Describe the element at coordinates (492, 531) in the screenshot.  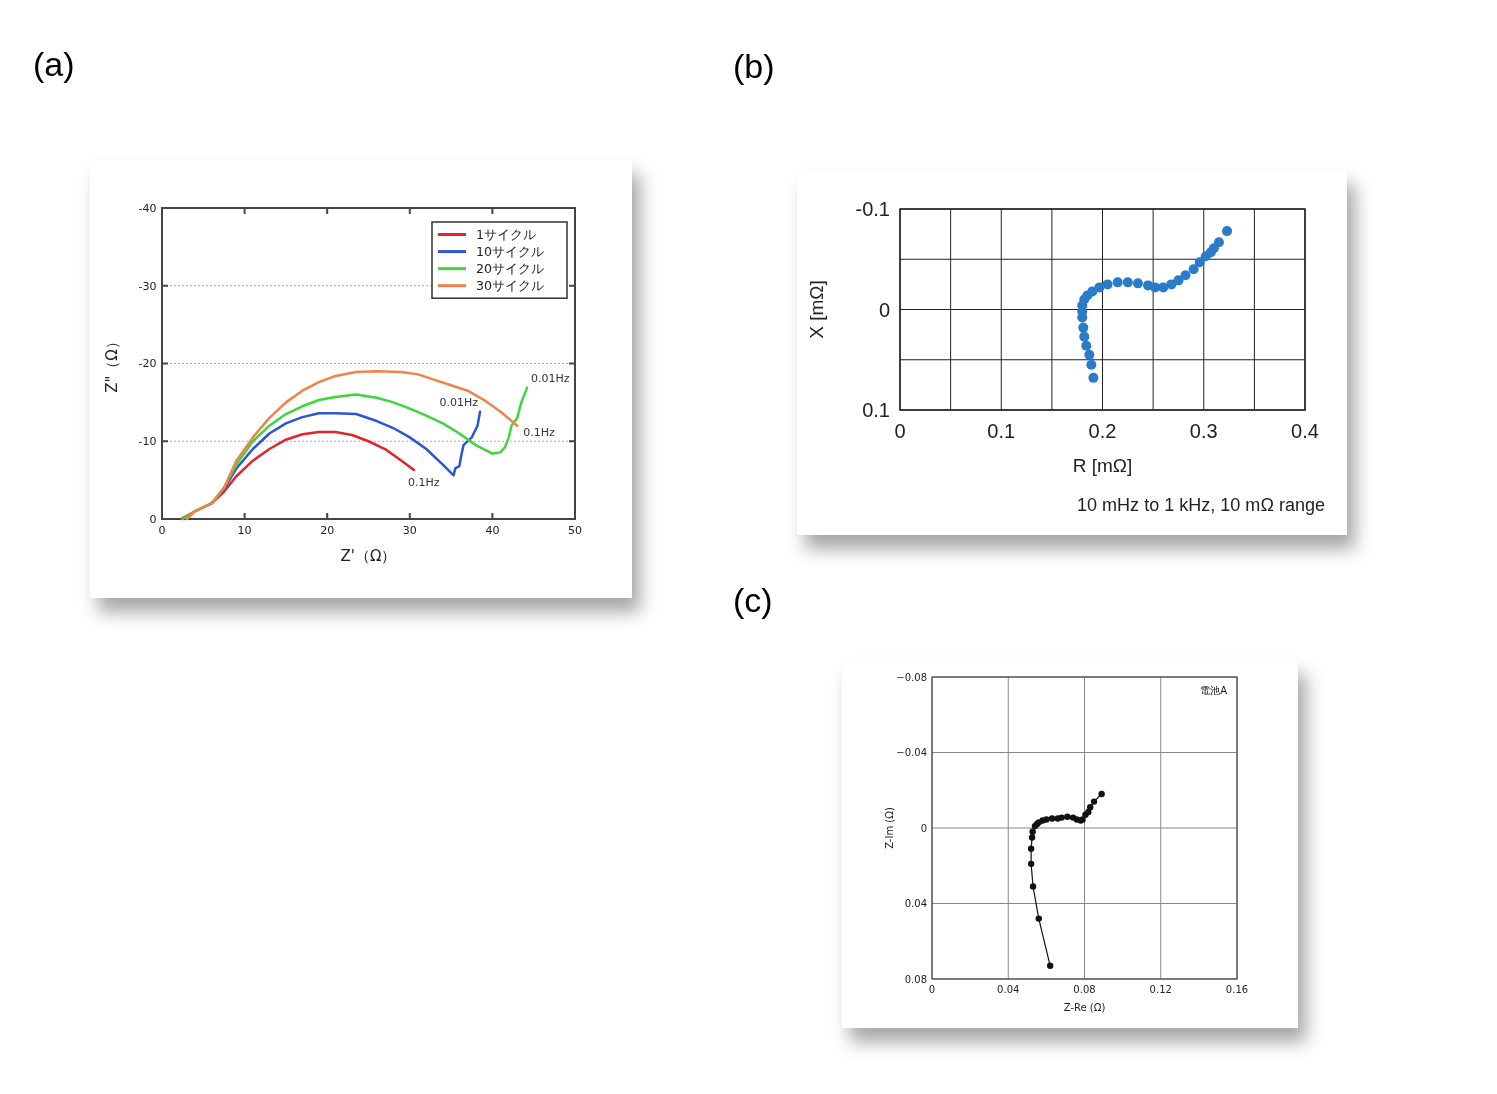
I see `x-tick-label: 40` at that location.